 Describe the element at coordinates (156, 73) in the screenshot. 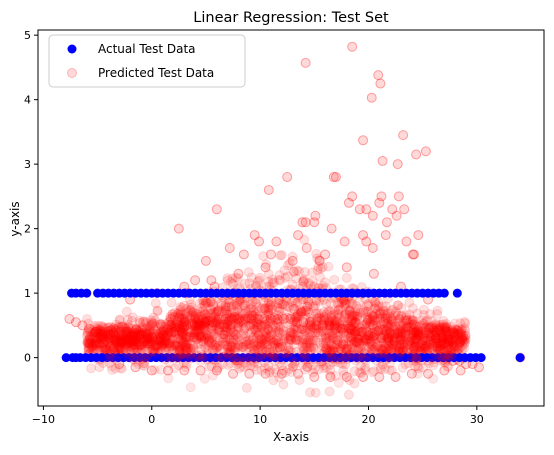

I see `legend-label-predicted: Predicted Test Data` at that location.